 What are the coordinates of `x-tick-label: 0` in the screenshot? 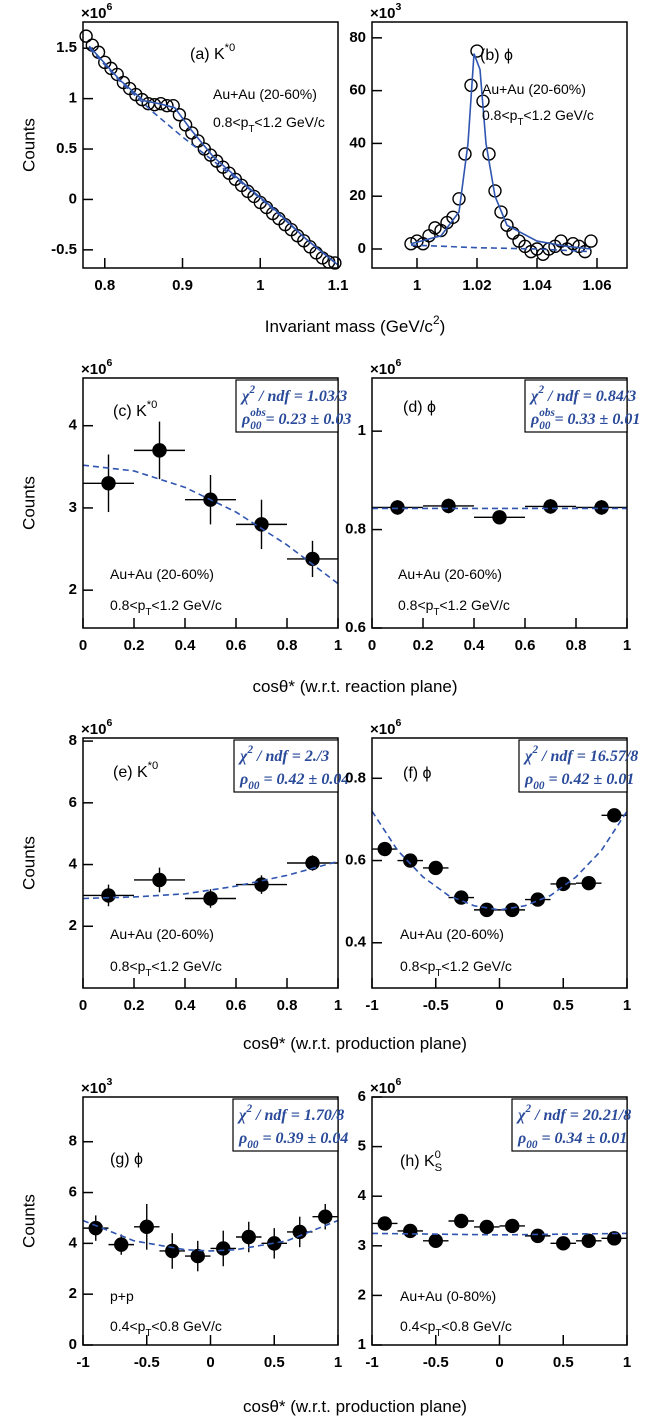 It's located at (499, 1005).